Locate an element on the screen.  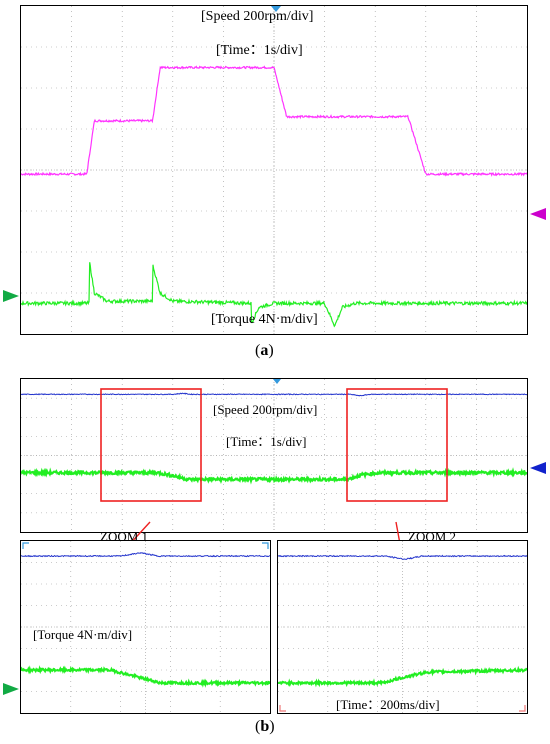
torque-trace-zoom1 is located at coordinates (145, 676).